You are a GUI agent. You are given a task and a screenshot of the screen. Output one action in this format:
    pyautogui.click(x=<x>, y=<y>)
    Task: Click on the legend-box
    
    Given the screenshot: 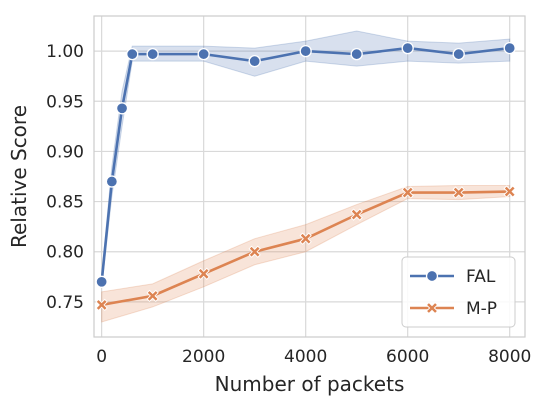 What is the action you would take?
    pyautogui.click(x=458, y=292)
    